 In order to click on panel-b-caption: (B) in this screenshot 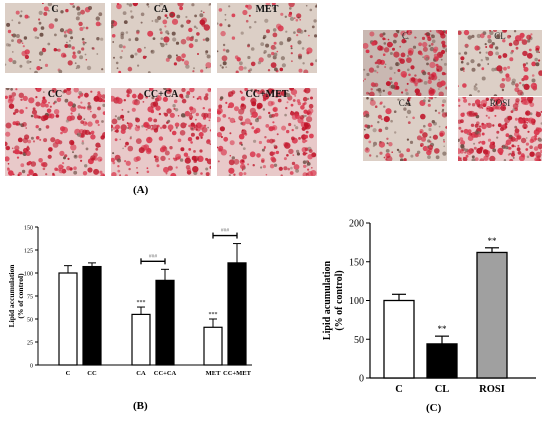, I will do `click(140, 406)`.